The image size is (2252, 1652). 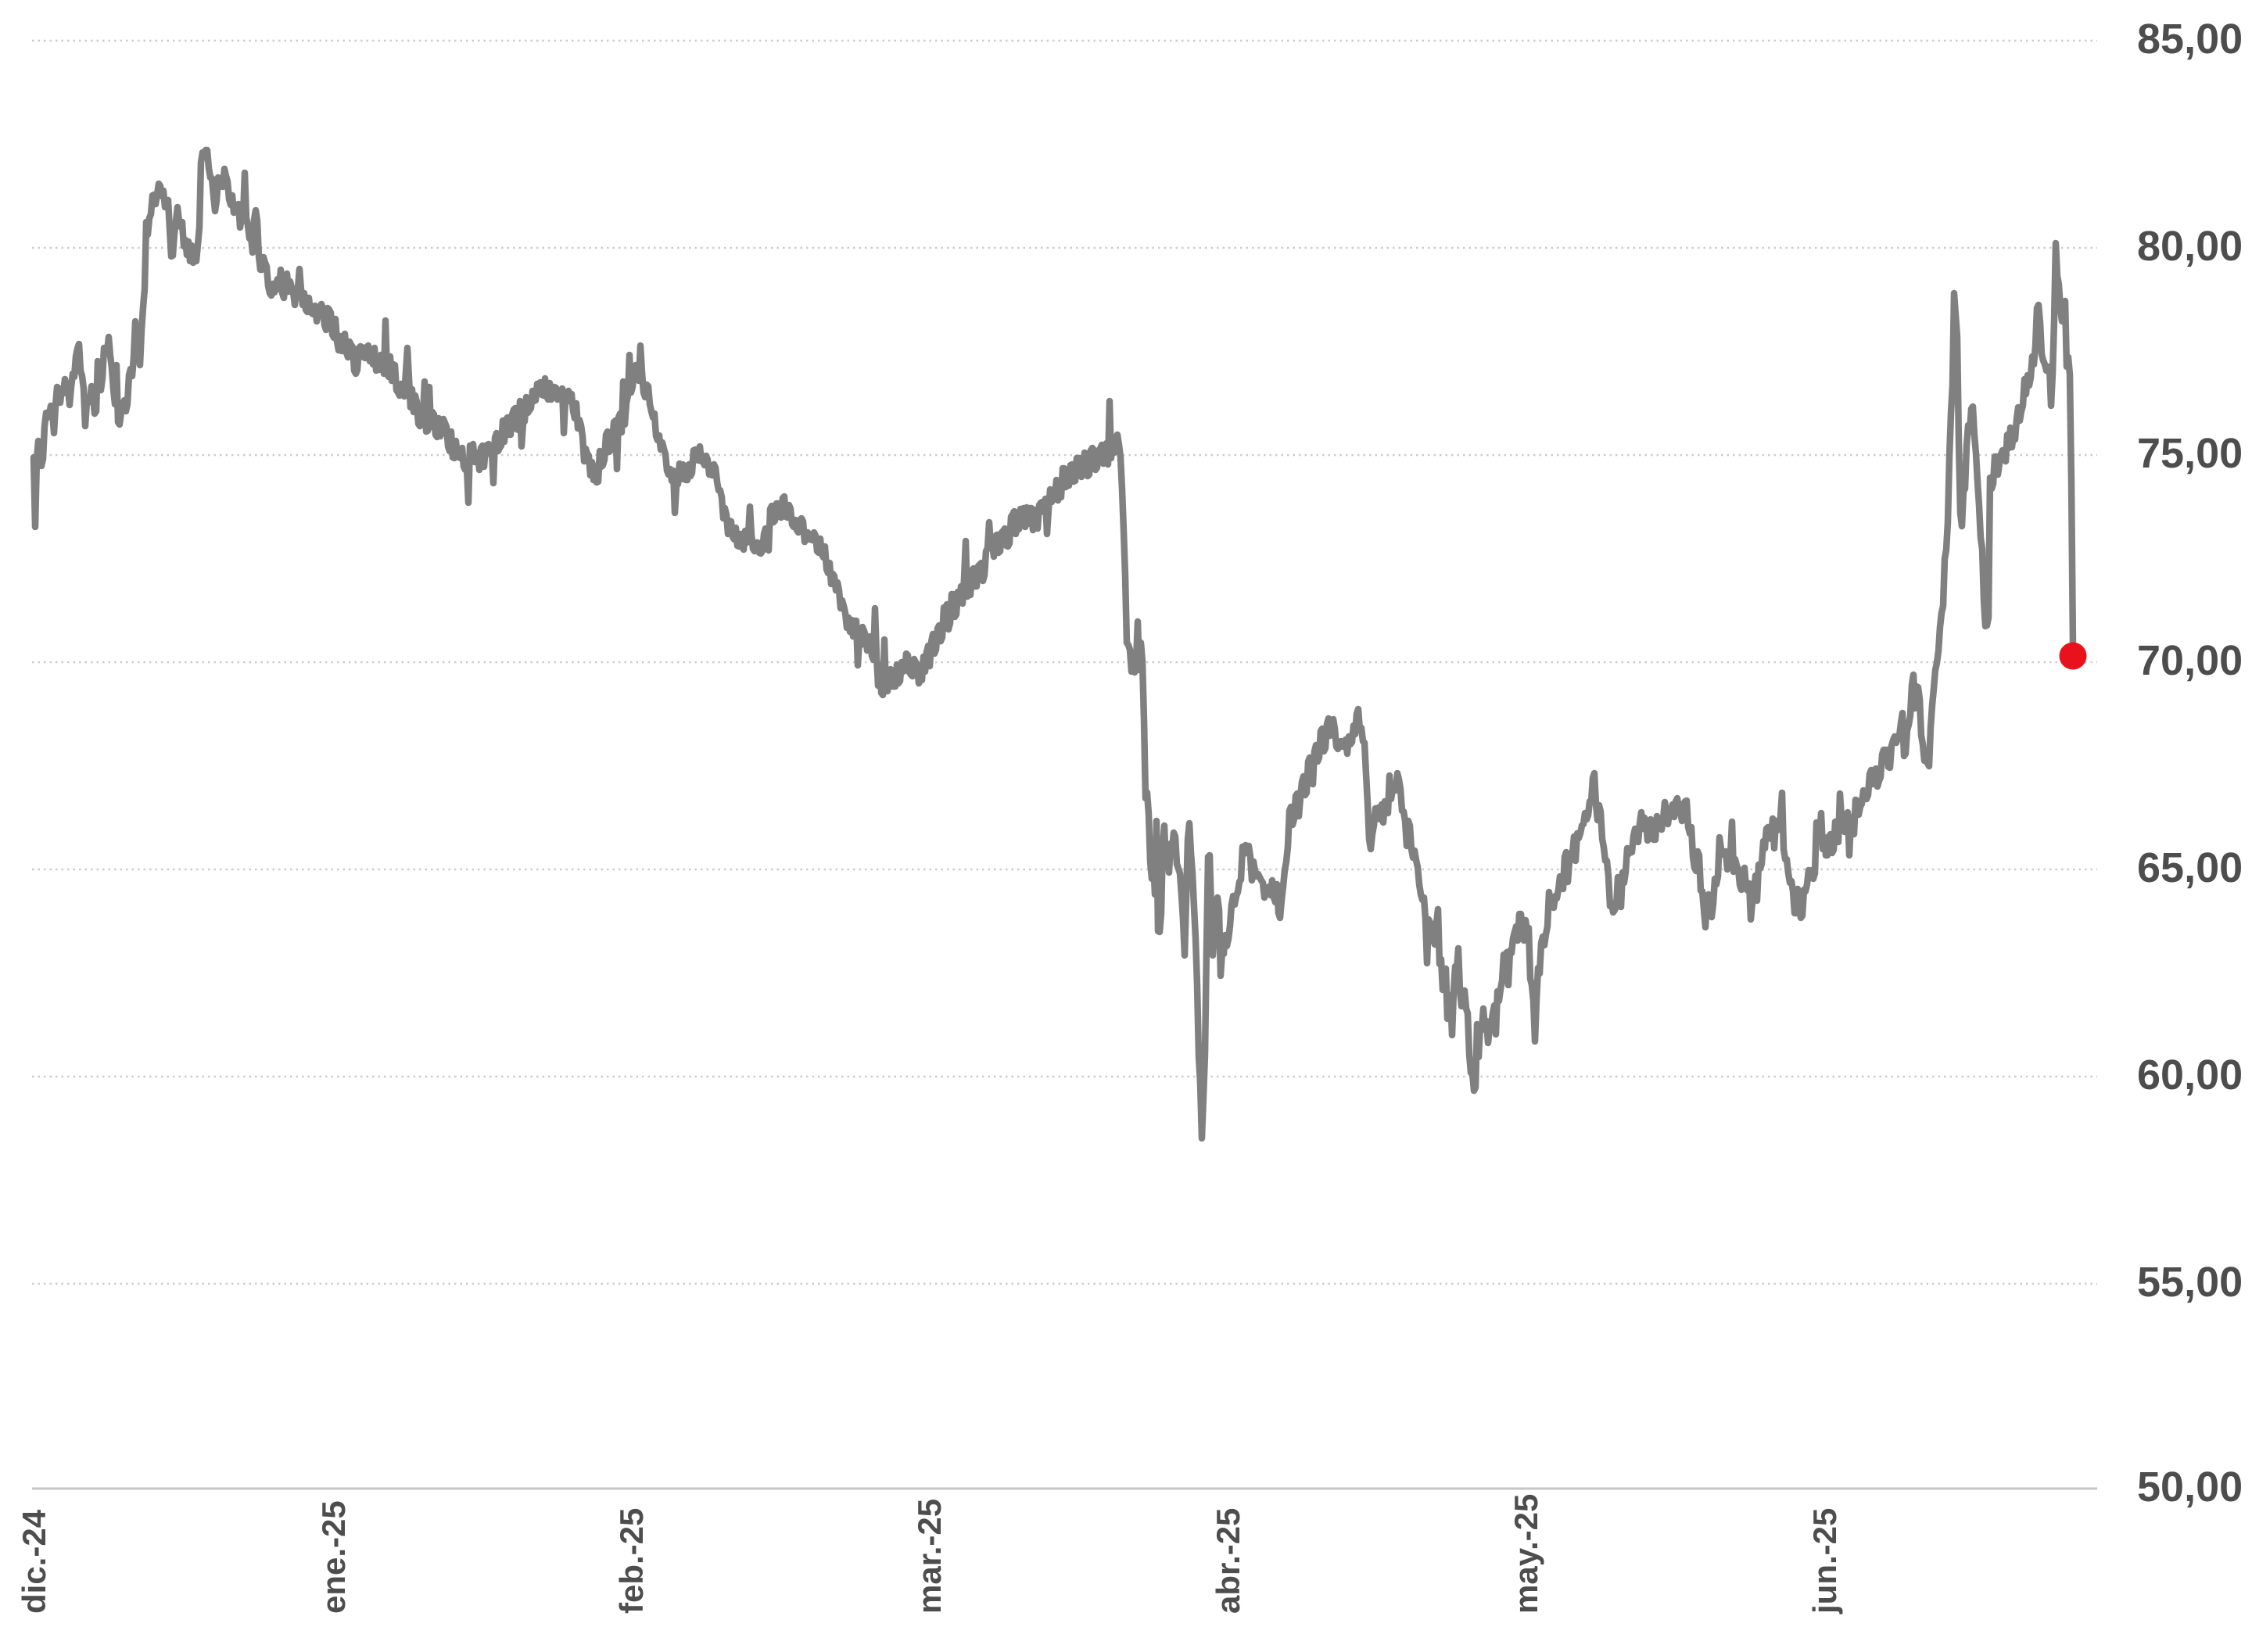 What do you see at coordinates (2190, 1282) in the screenshot?
I see `svg-text: 55,00` at bounding box center [2190, 1282].